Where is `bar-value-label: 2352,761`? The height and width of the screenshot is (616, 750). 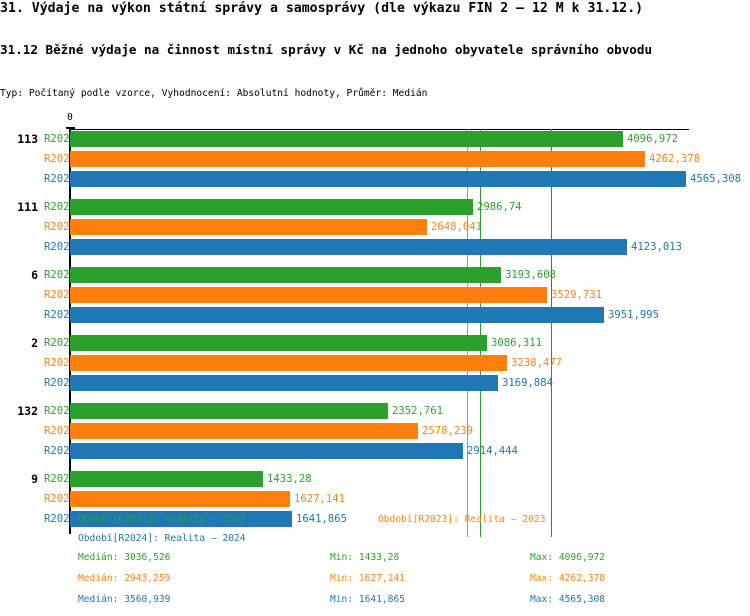 bar-value-label: 2352,761 is located at coordinates (418, 411).